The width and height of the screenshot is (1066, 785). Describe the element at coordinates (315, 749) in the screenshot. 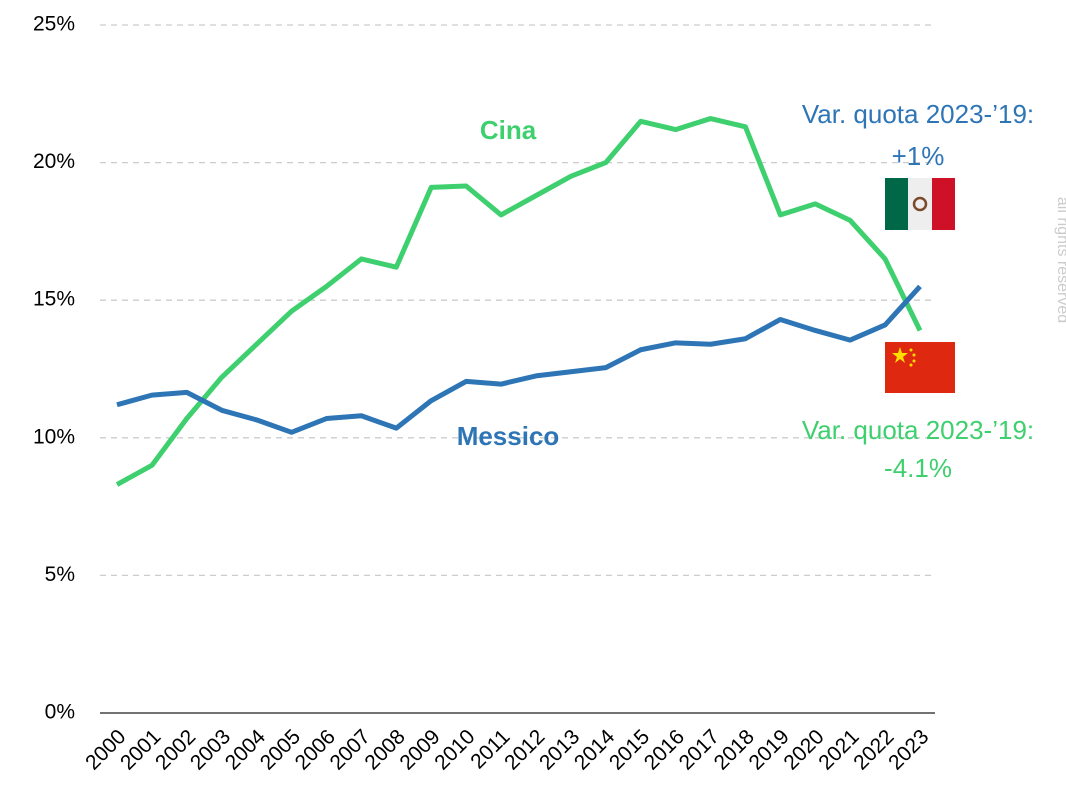

I see `x-tick-label: 2006` at that location.